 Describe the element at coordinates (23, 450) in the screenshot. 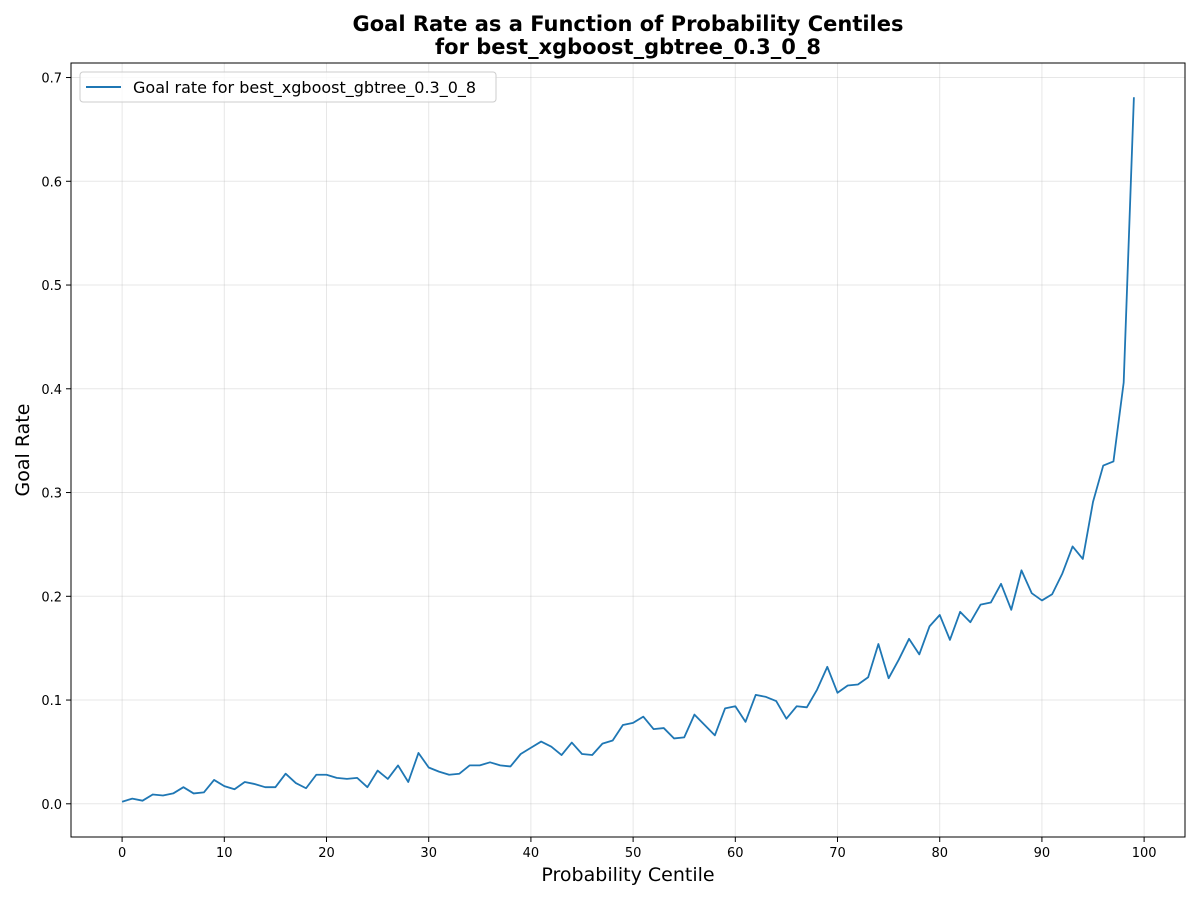

I see `y-axis-label: Goal Rate` at that location.